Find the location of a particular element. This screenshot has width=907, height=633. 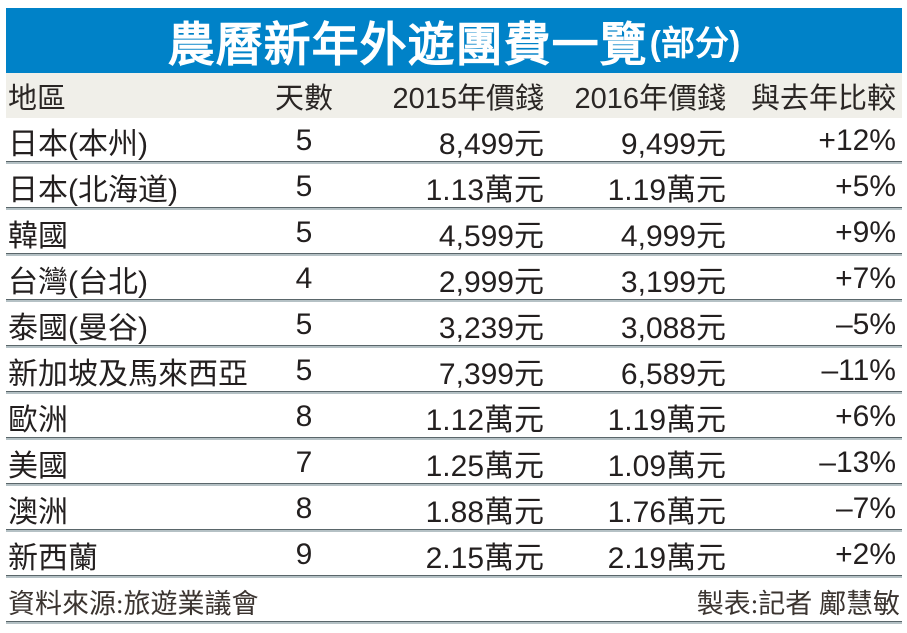

region-cell: 新加坡及馬來西亞 is located at coordinates (128, 374).